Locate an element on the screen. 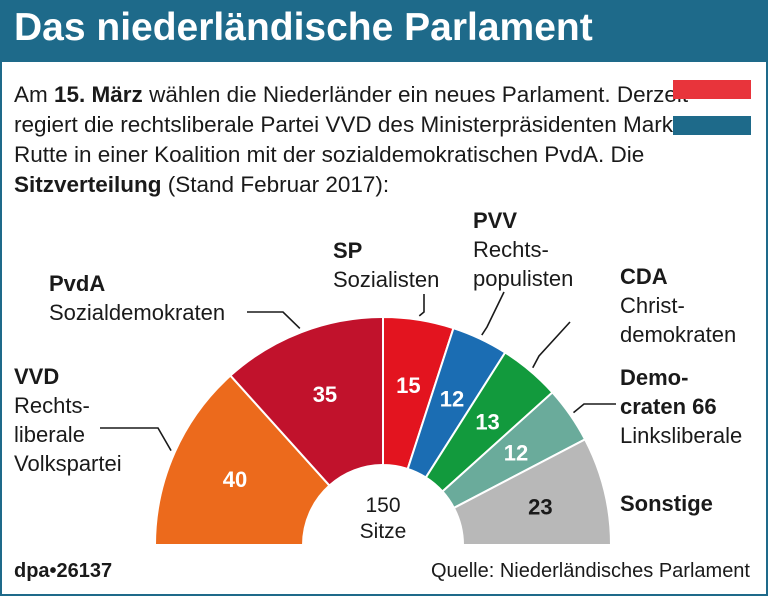 The height and width of the screenshot is (596, 768). label-pvv-desc2: populisten is located at coordinates (523, 278).